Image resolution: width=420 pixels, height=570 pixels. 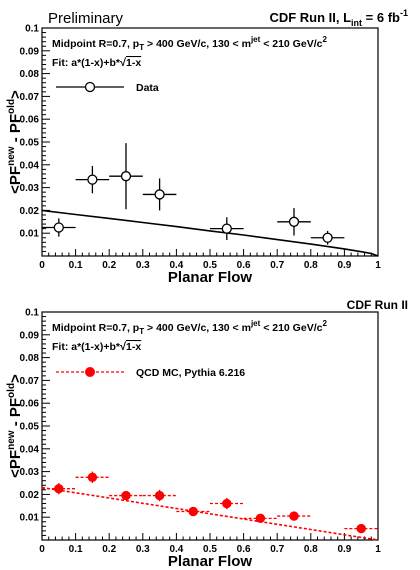 I want to click on legend: QCD MC, Pythia 6.216, so click(x=150, y=373).